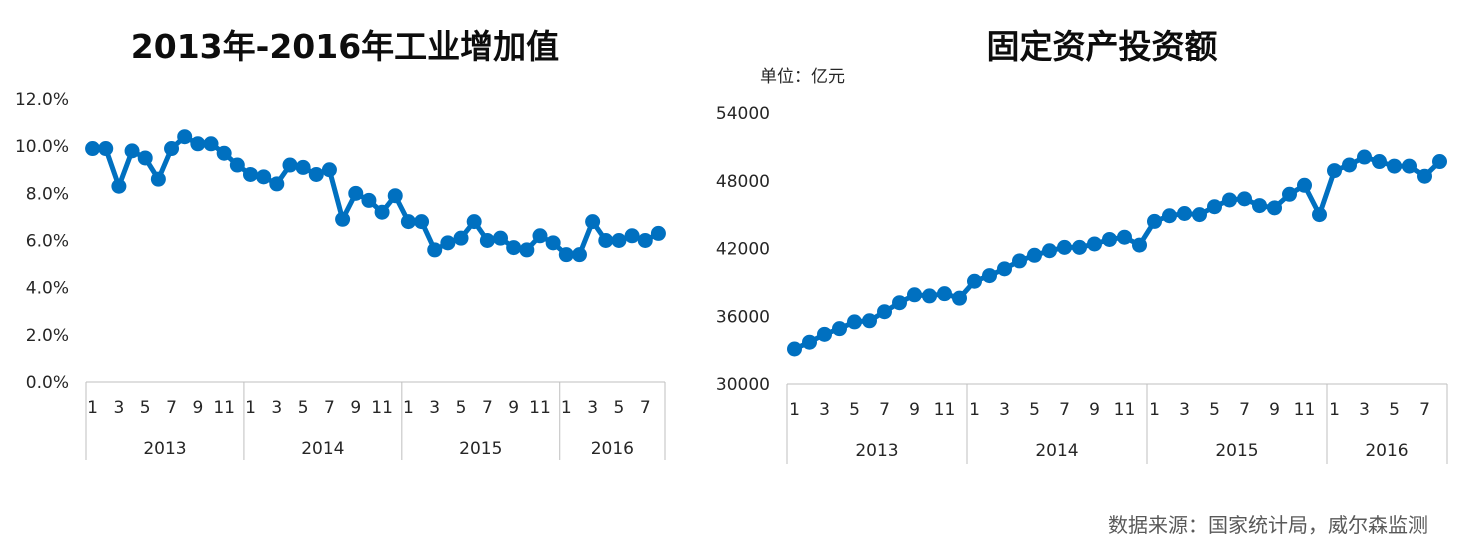  What do you see at coordinates (47, 242) in the screenshot?
I see `y-tick-label: 6.0%` at bounding box center [47, 242].